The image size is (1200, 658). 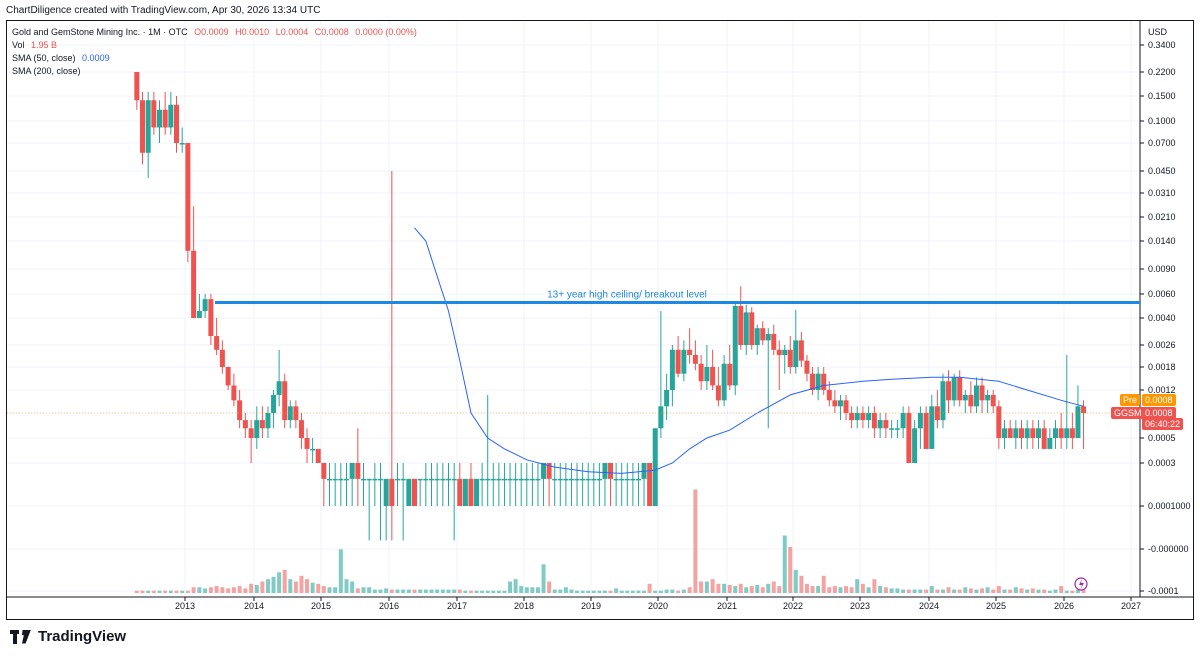 I want to click on price-tick-label: 0.2200, so click(x=1162, y=72).